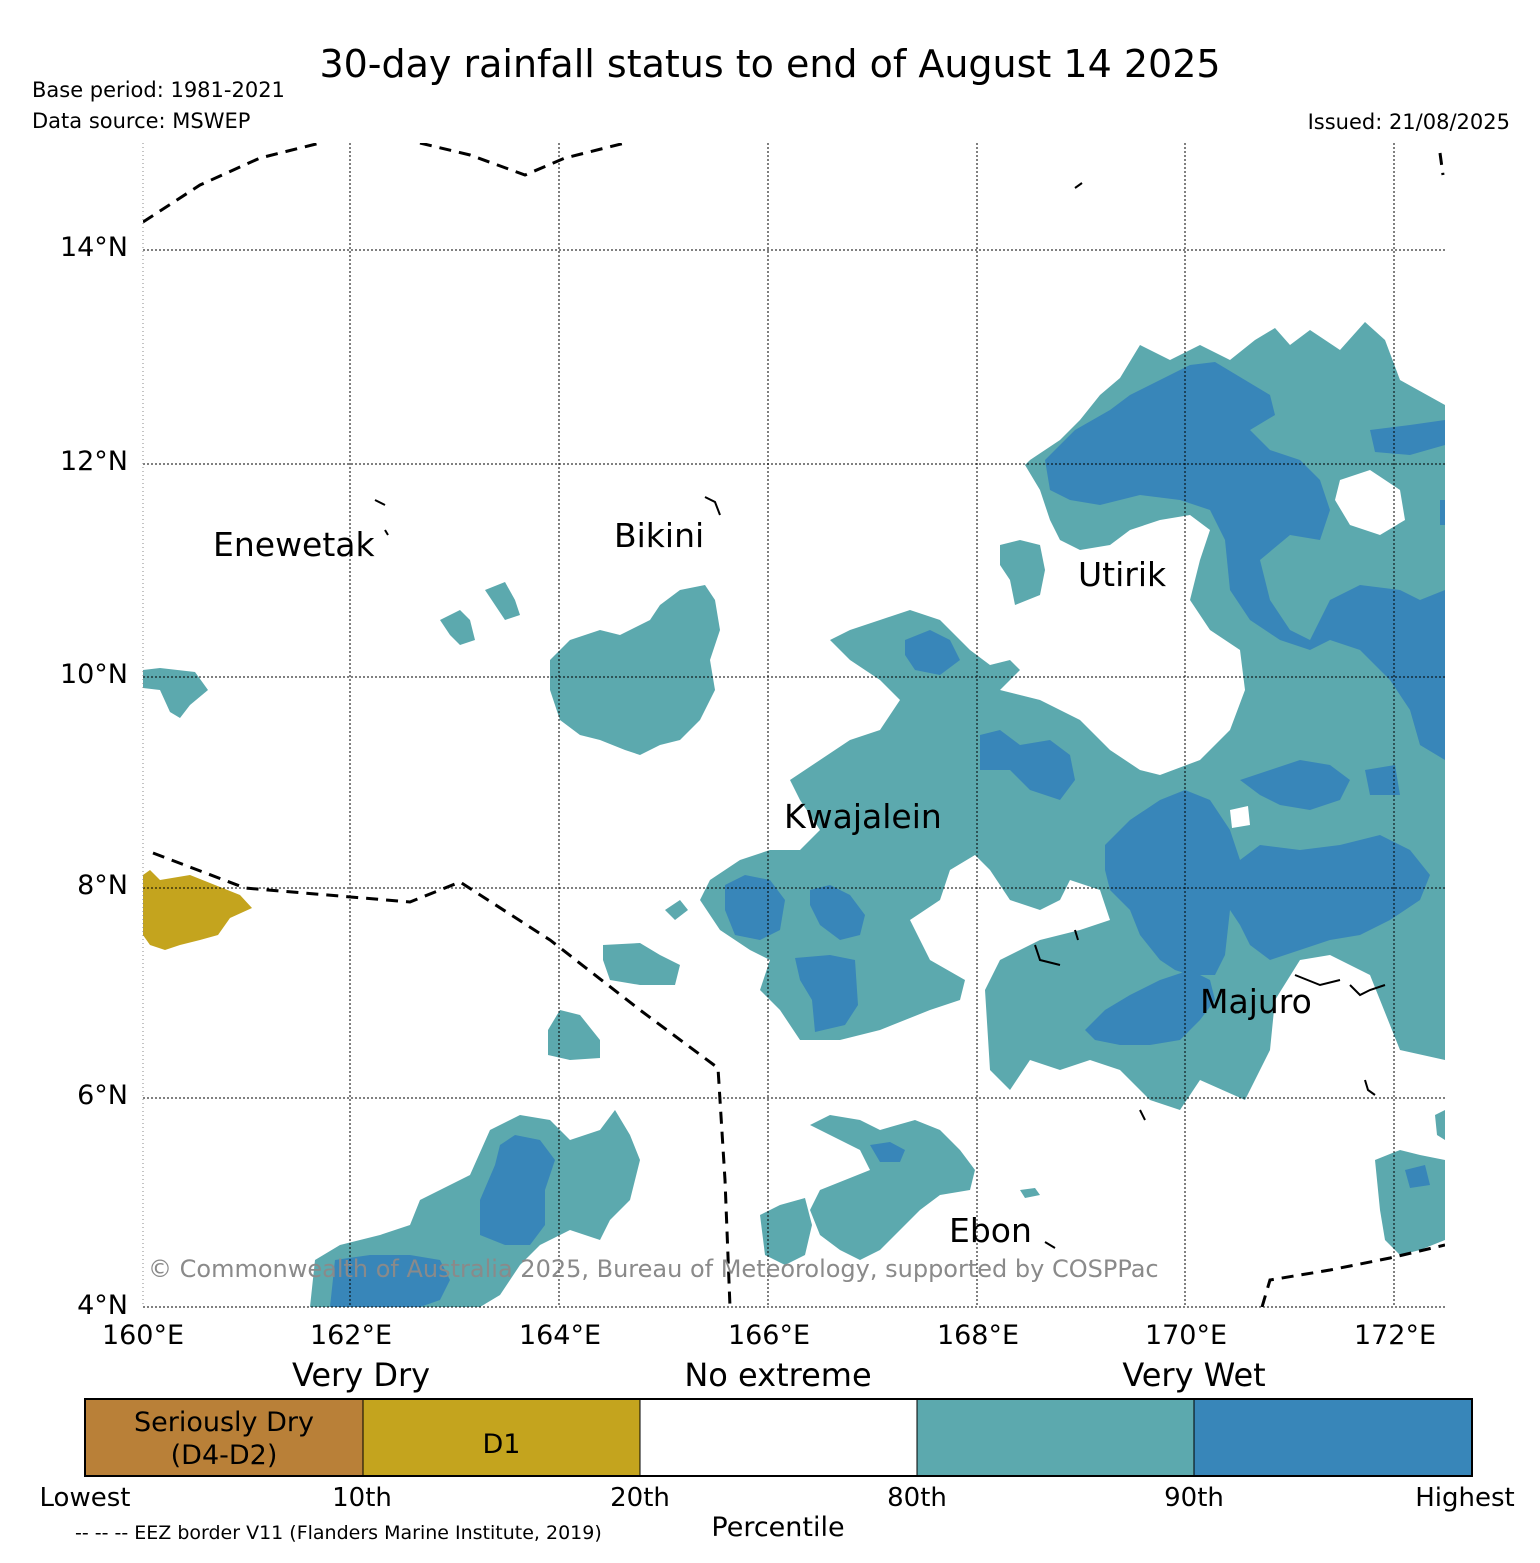 The height and width of the screenshot is (1563, 1540). I want to click on percentile-10th: 10th, so click(362, 1498).